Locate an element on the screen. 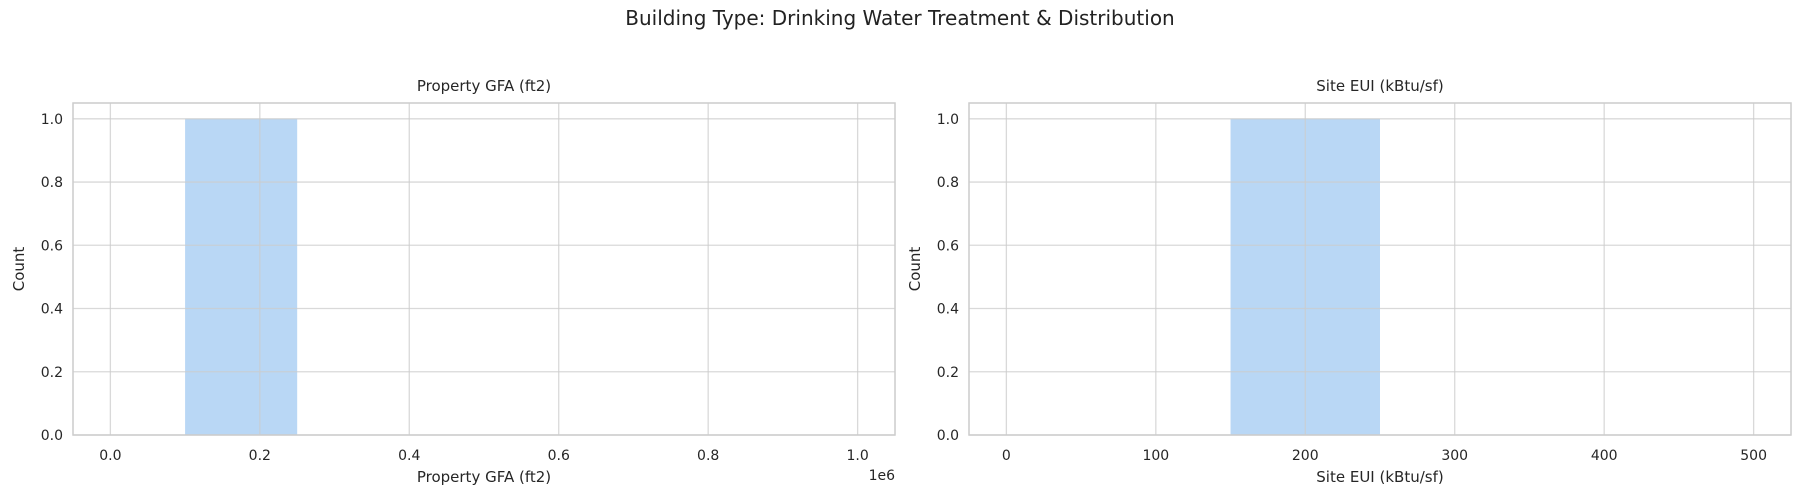  x-tick-label: 300 is located at coordinates (1454, 456).